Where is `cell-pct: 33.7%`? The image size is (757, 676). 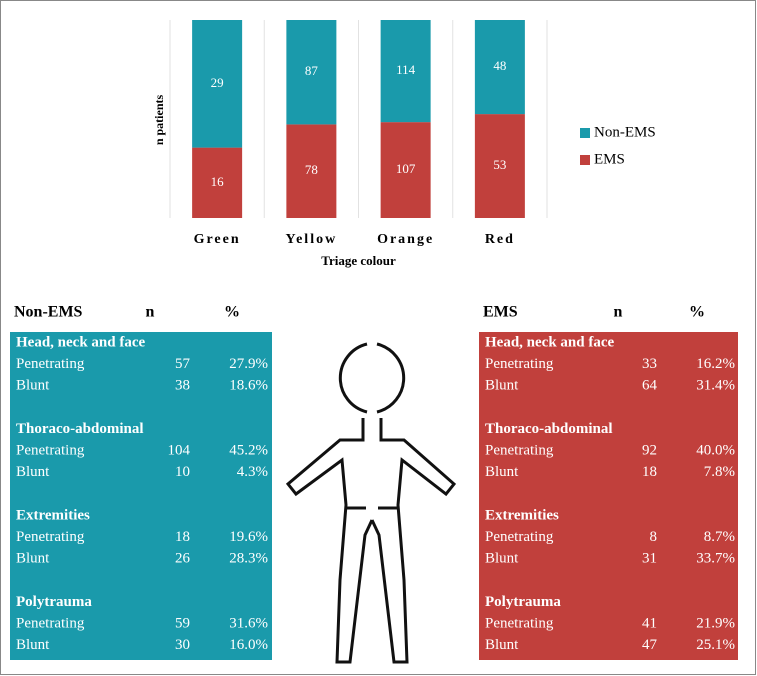 cell-pct: 33.7% is located at coordinates (715, 558).